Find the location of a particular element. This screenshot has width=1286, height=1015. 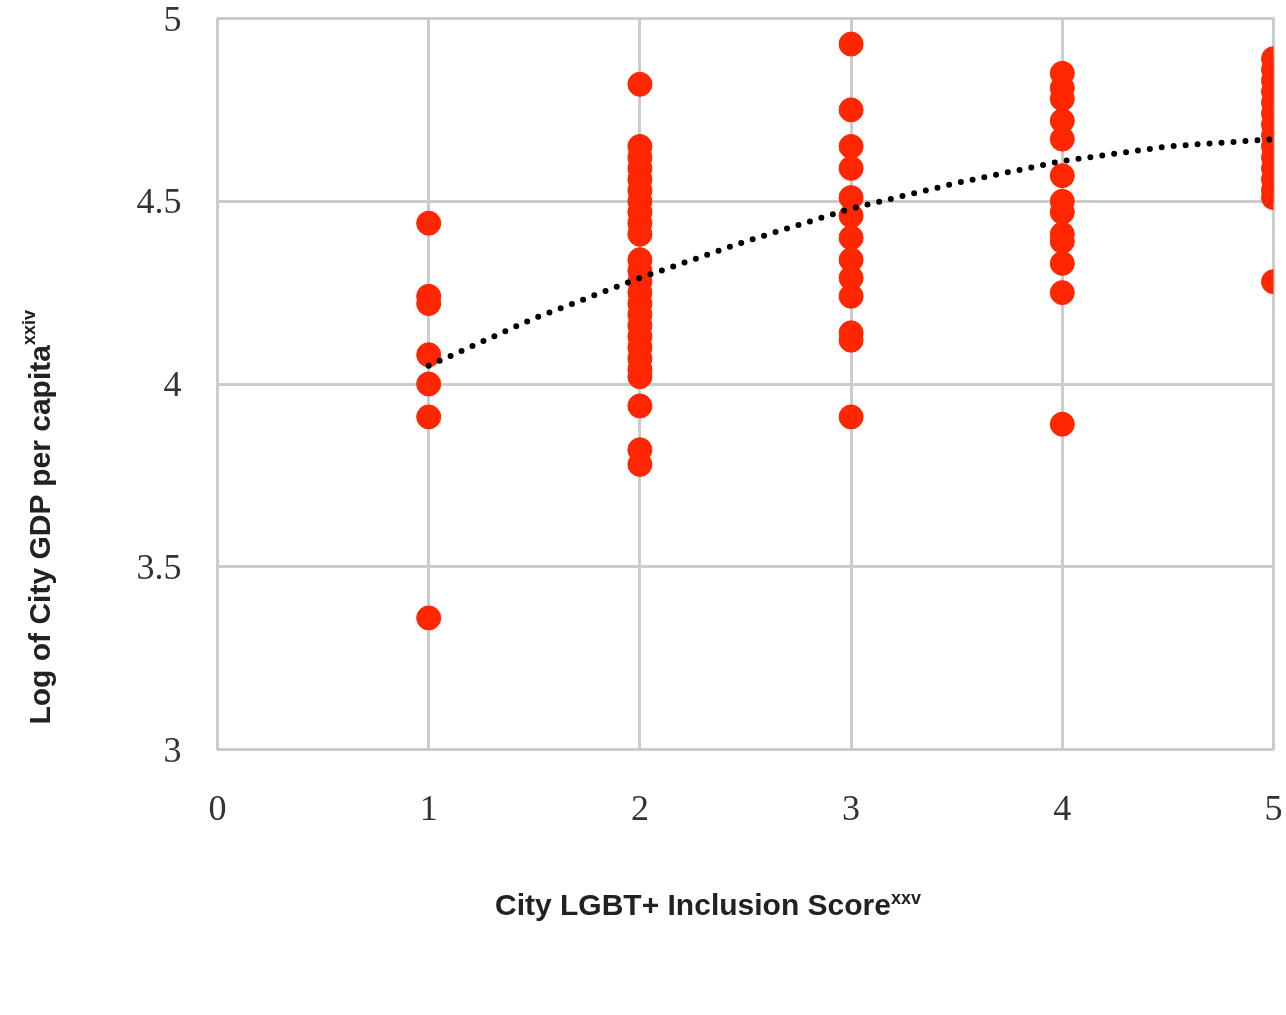

y-tick-label: 4.5 is located at coordinates (159, 201).